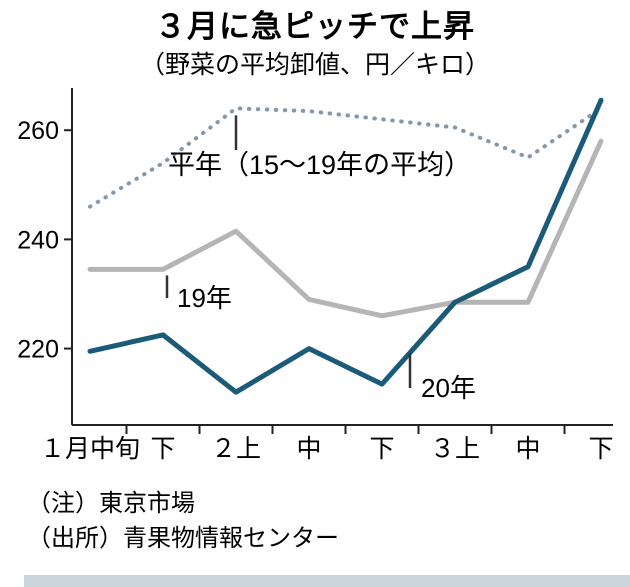 This screenshot has width=630, height=587. Describe the element at coordinates (38, 350) in the screenshot. I see `y-tick-label: 220` at that location.